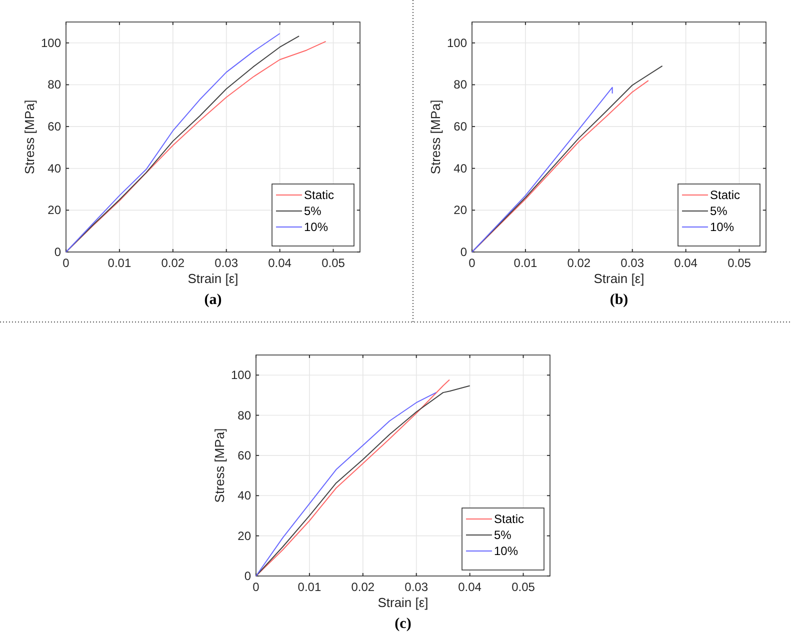  Describe the element at coordinates (619, 300) in the screenshot. I see `text: (b)` at that location.